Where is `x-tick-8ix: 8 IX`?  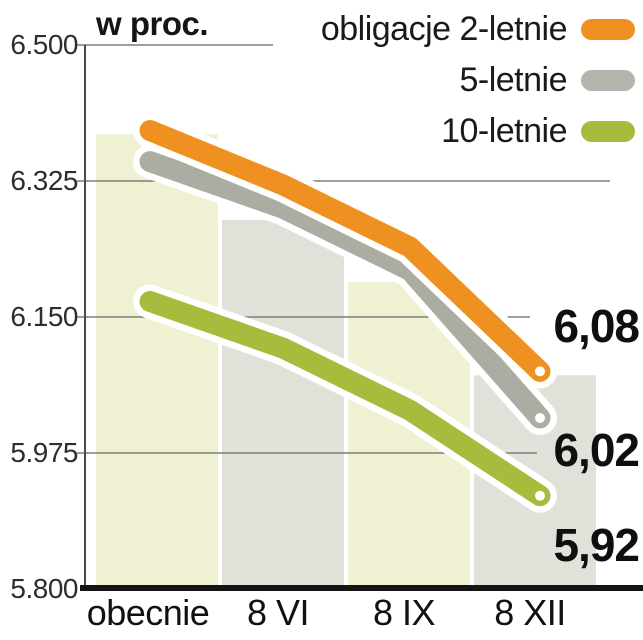 x-tick-8ix: 8 IX is located at coordinates (404, 612).